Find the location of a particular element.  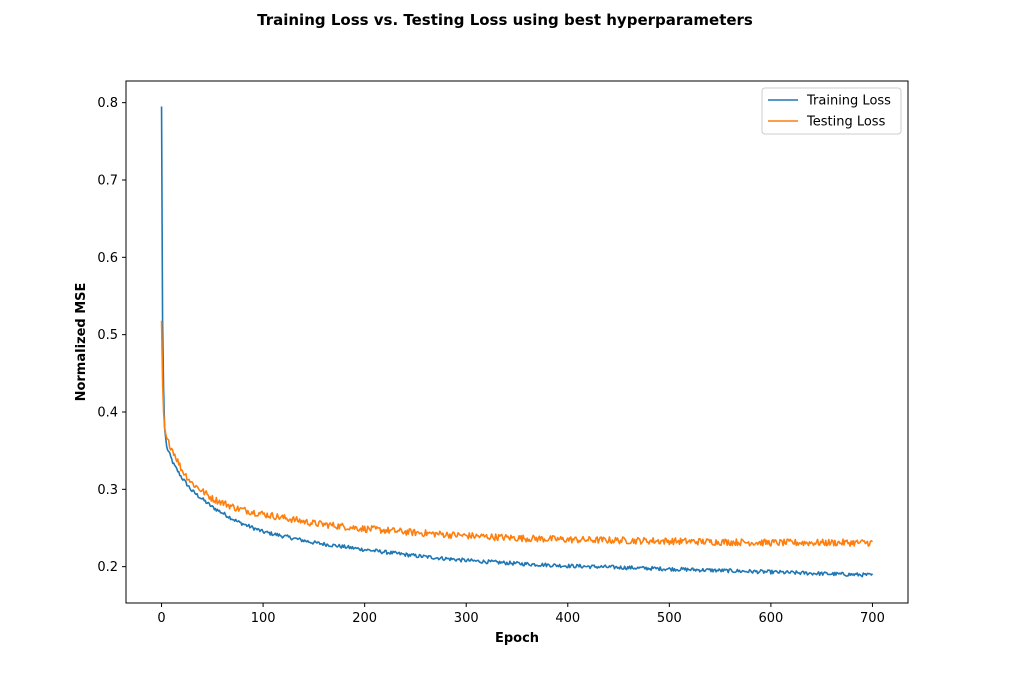

y-tick-label: 0.2 is located at coordinates (107, 567).